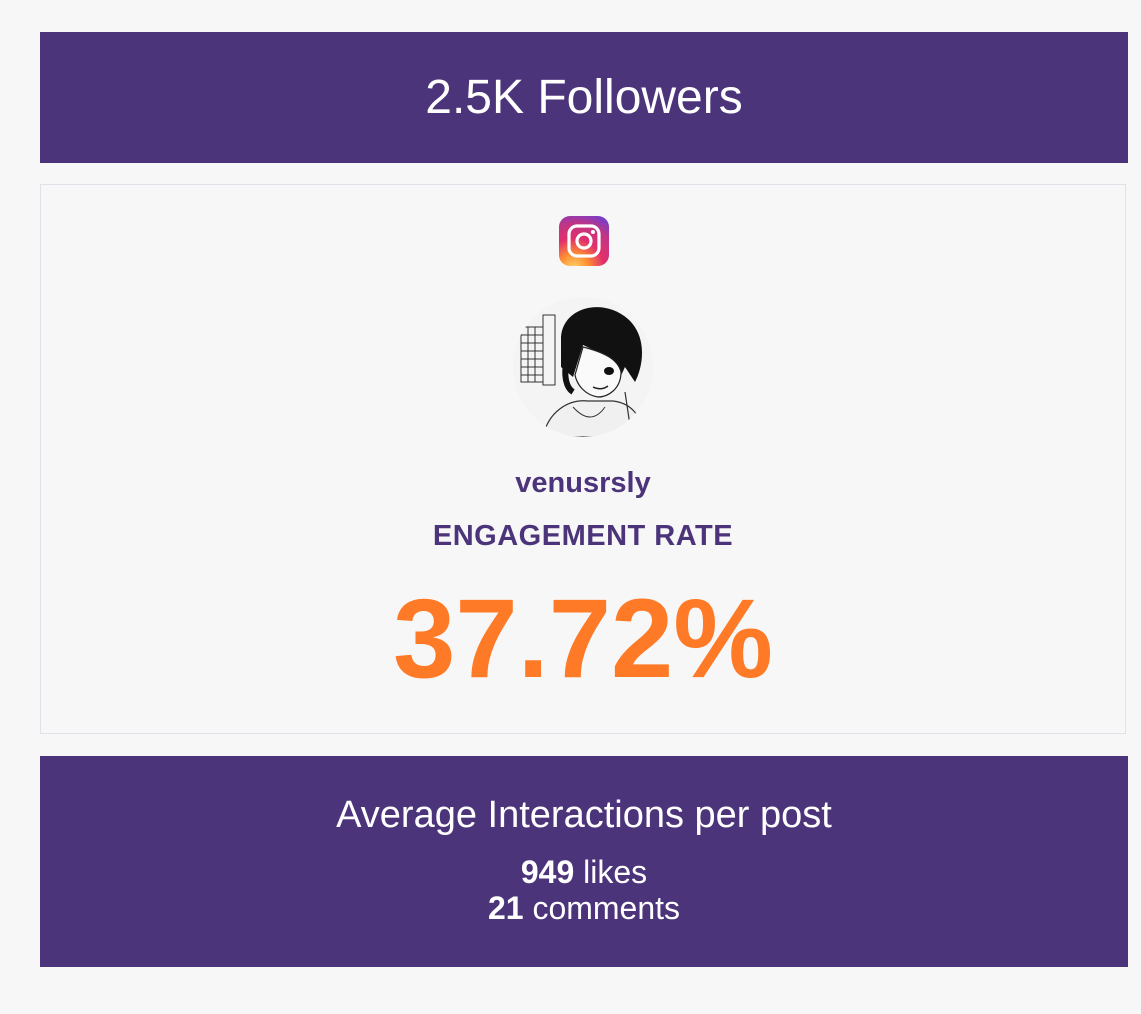 This screenshot has width=1141, height=1014. I want to click on comments-stat: 21 comments, so click(584, 908).